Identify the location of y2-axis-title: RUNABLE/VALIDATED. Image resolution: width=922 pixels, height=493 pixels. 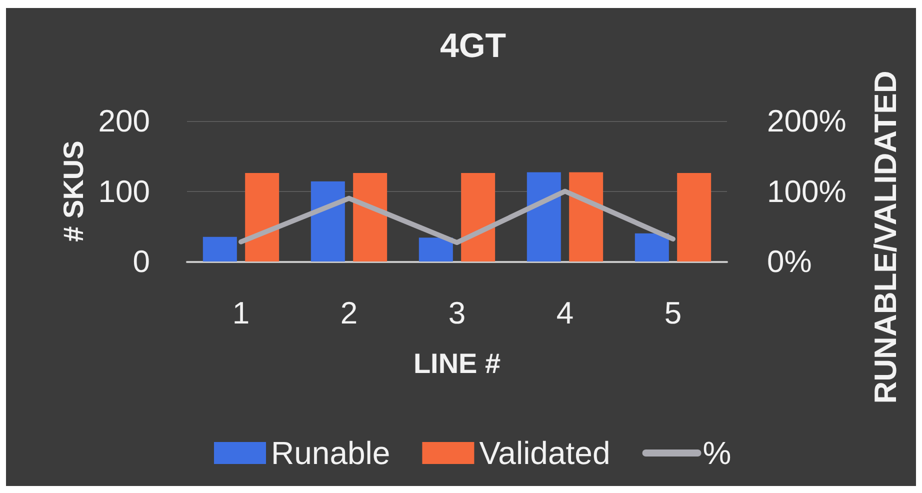
(885, 237).